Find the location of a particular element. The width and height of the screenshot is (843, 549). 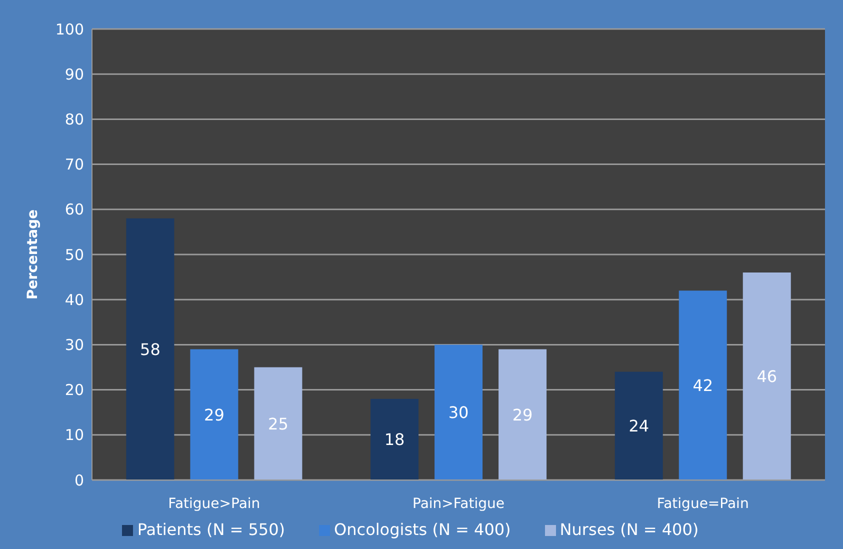

x-tick-label: Fatigue>Pain is located at coordinates (214, 504).